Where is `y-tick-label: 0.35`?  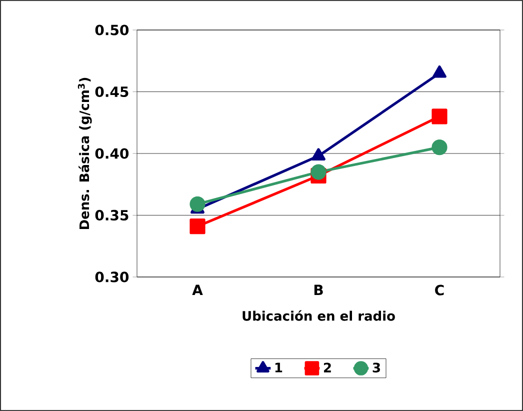 y-tick-label: 0.35 is located at coordinates (111, 215).